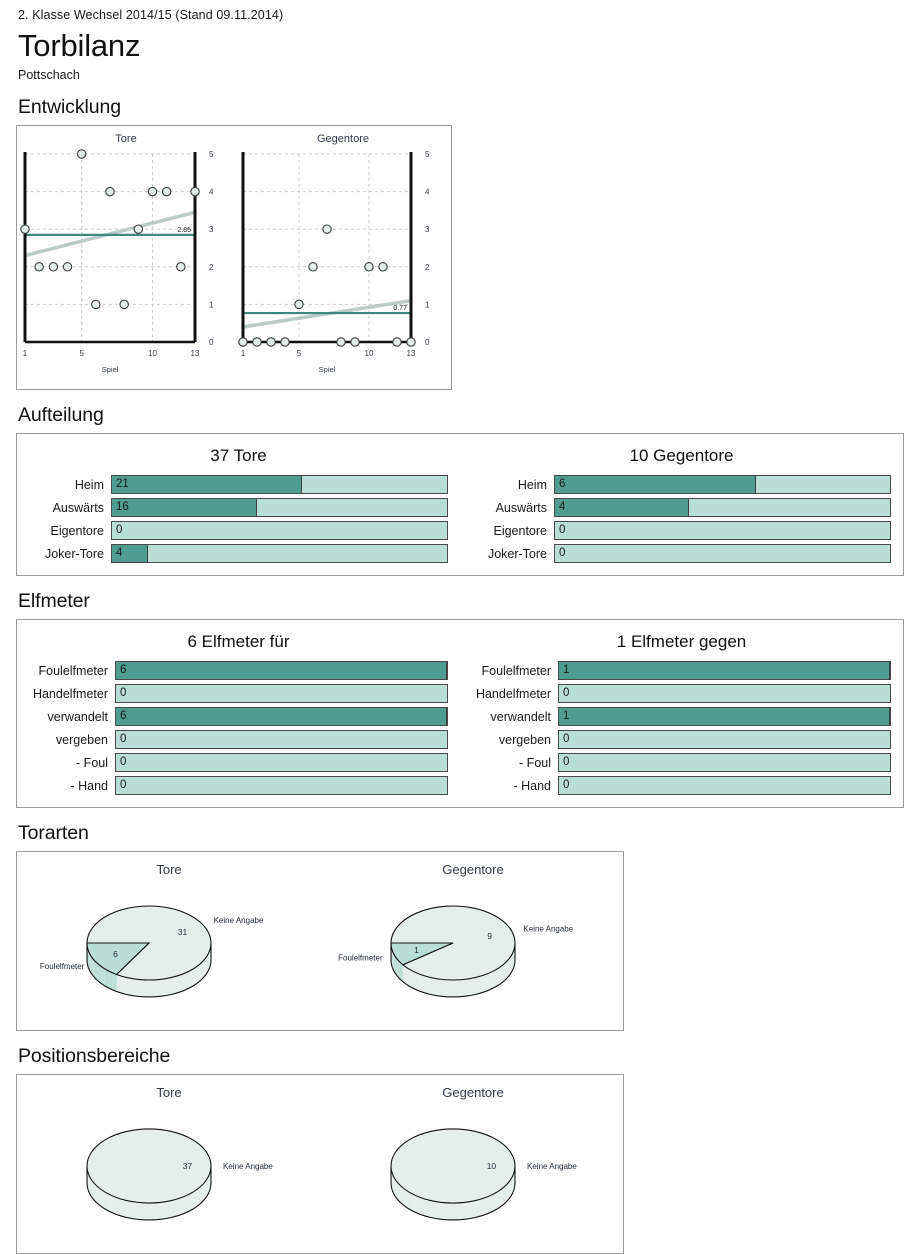 This screenshot has width=920, height=1254. What do you see at coordinates (61, 415) in the screenshot?
I see `section-heading-aufteilung: Aufteilung` at bounding box center [61, 415].